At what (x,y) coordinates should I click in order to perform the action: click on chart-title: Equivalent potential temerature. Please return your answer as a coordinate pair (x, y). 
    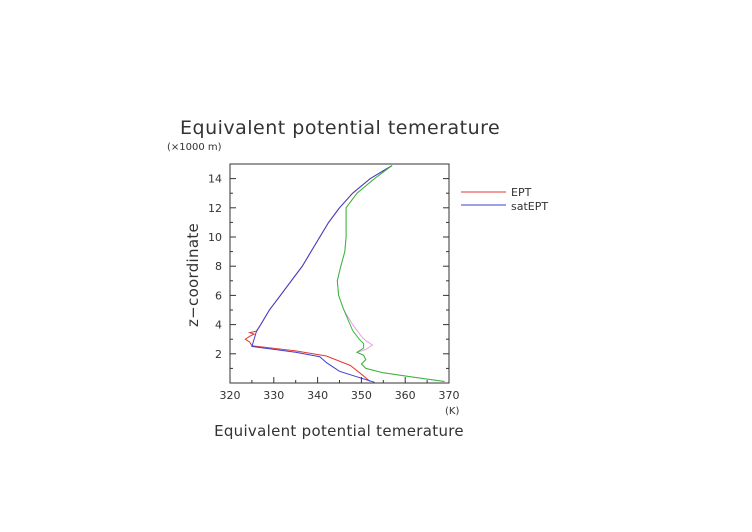
    Looking at the image, I should click on (340, 128).